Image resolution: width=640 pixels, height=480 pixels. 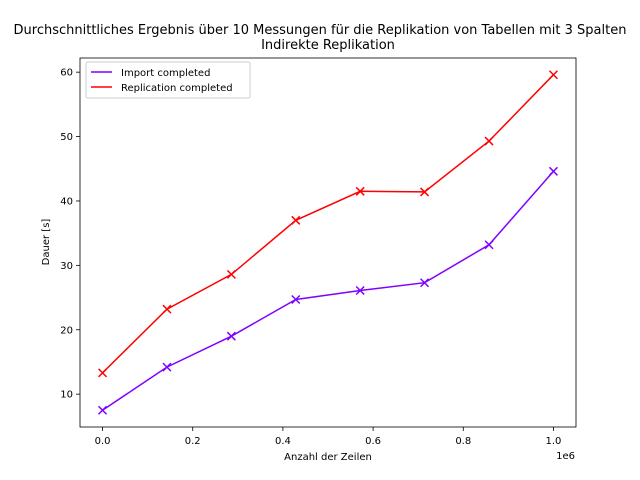 I want to click on y-tick-label: 60, so click(x=66, y=73).